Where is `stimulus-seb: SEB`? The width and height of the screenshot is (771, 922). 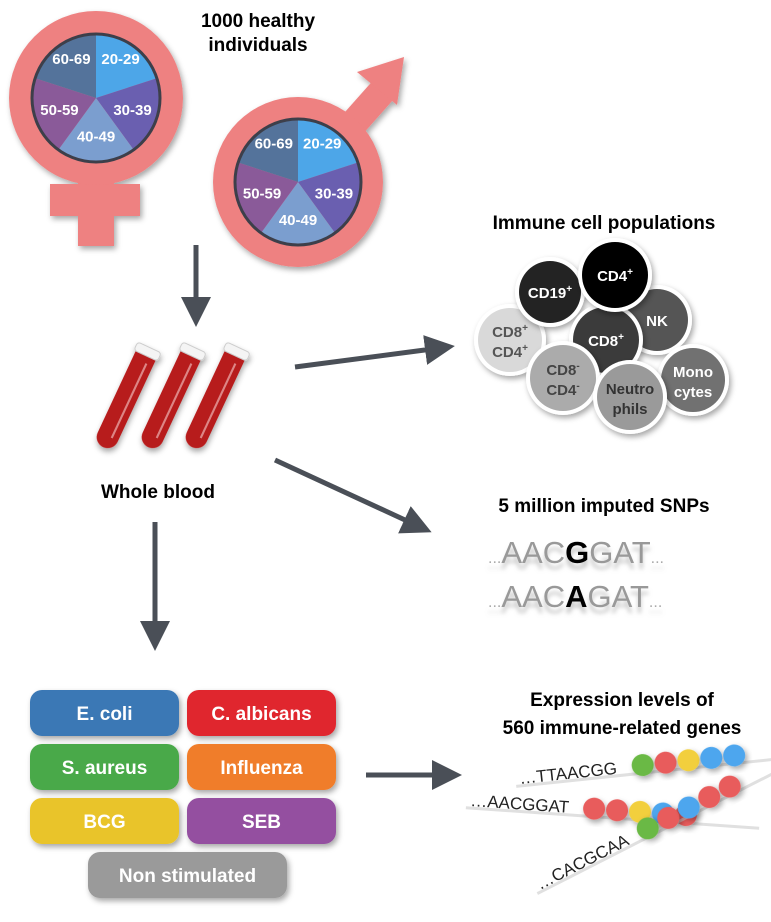
stimulus-seb: SEB is located at coordinates (261, 821).